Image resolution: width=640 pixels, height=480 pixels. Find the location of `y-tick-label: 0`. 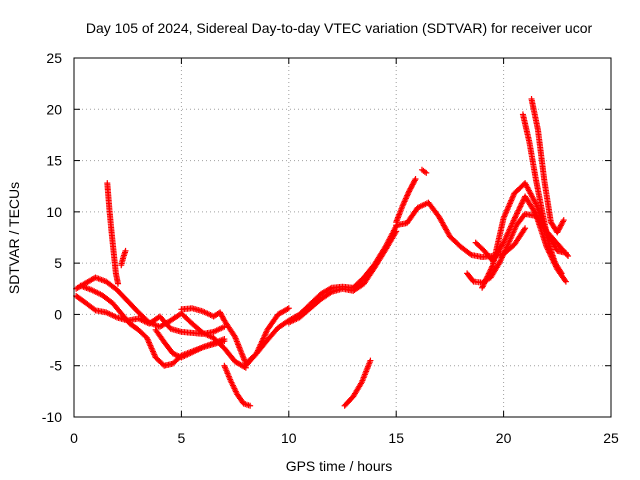

y-tick-label: 0 is located at coordinates (58, 314).